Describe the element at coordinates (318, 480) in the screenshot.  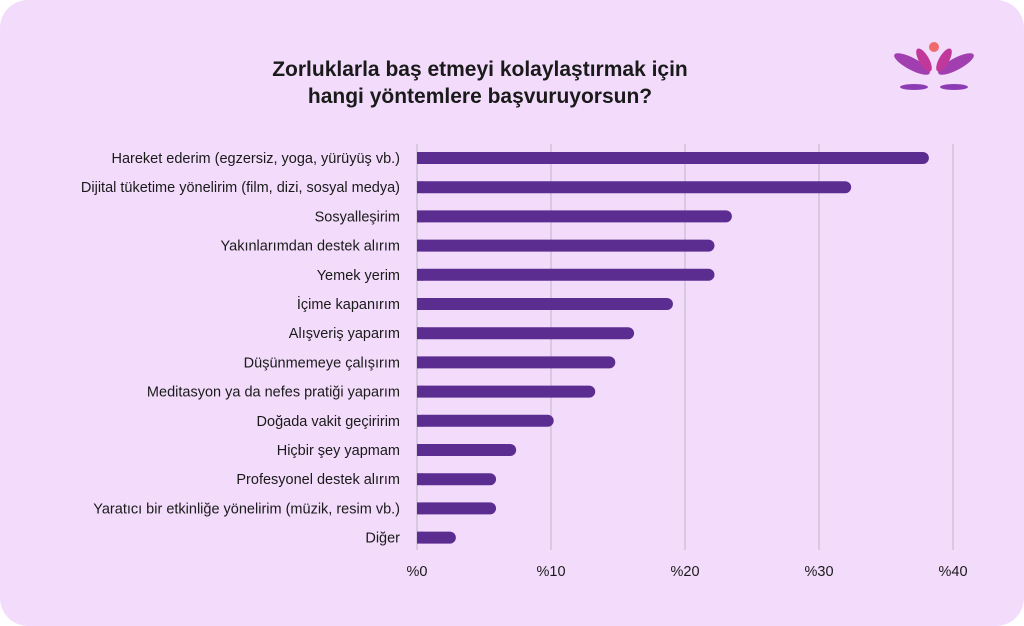
I see `category-label: Profesyonel destek alırım` at that location.